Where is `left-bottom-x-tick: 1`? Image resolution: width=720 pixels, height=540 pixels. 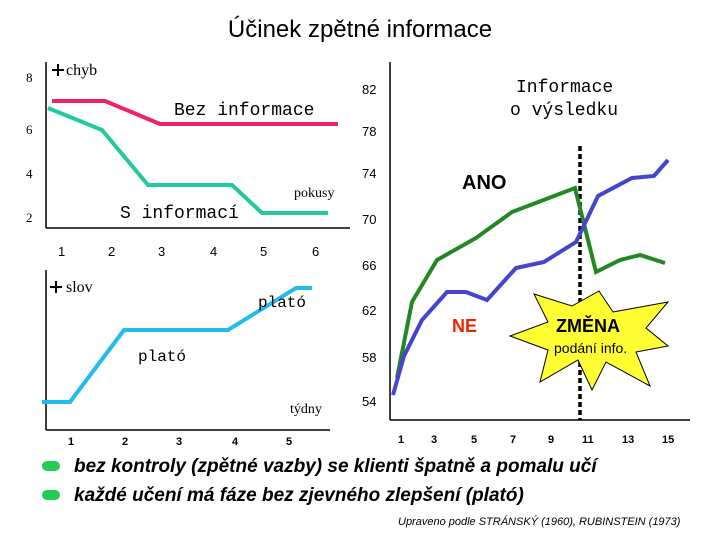 left-bottom-x-tick: 1 is located at coordinates (71, 442).